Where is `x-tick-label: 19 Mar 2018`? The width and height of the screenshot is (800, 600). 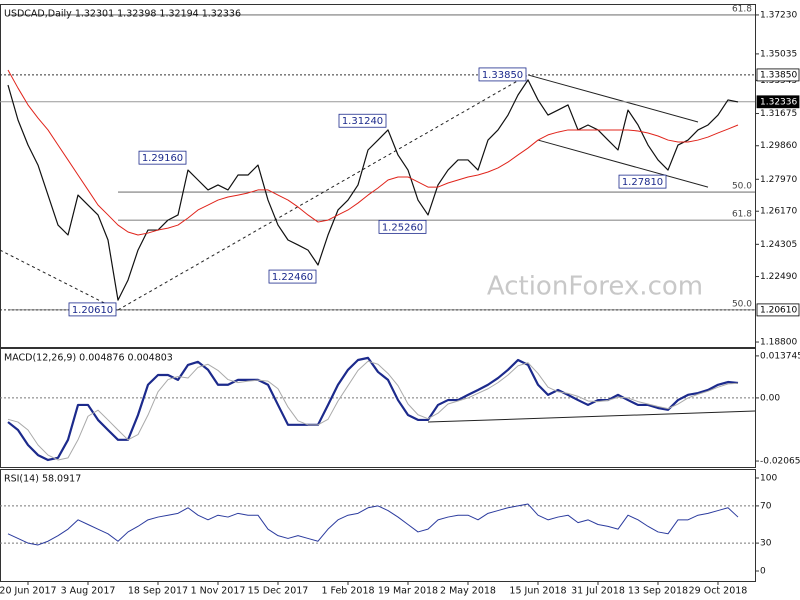 x-tick-label: 19 Mar 2018 is located at coordinates (408, 591).